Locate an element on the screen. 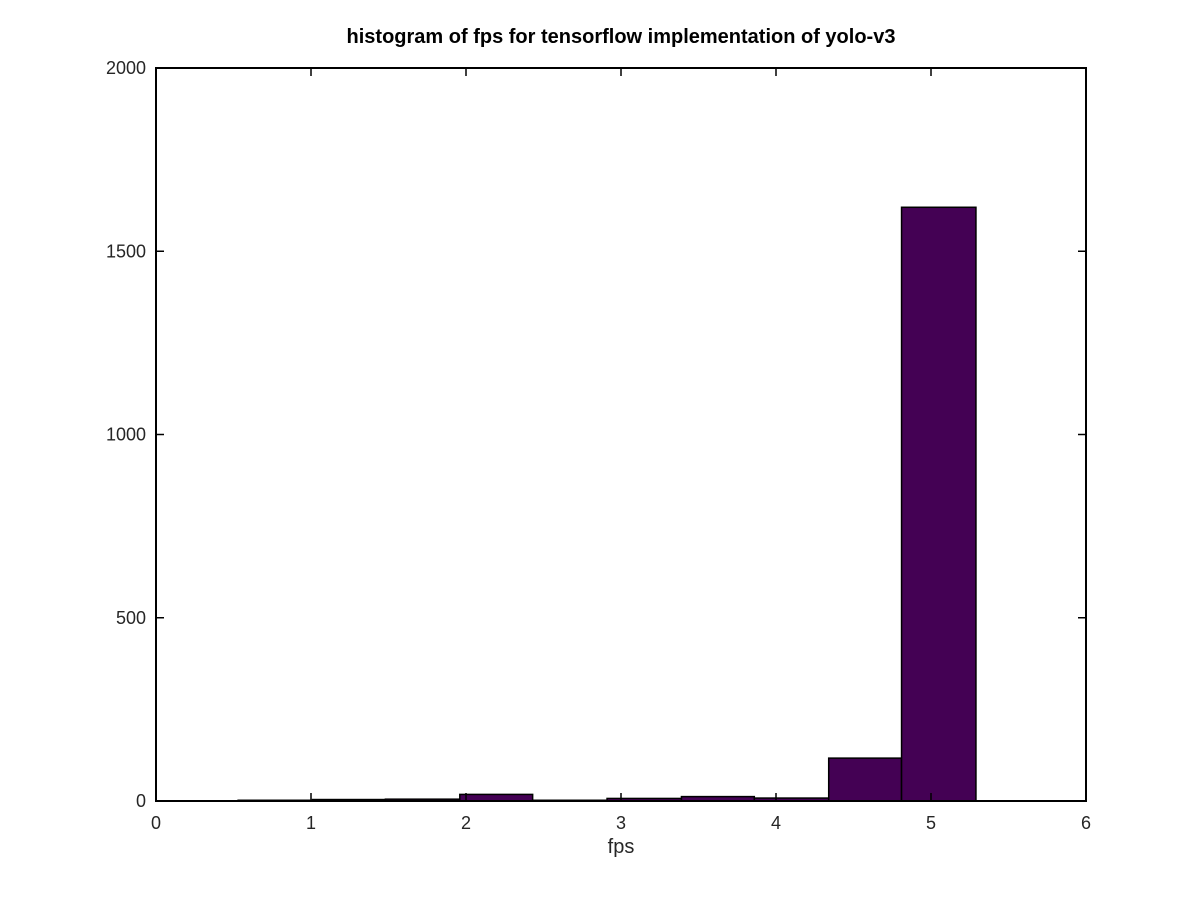 The width and height of the screenshot is (1200, 900). y-tick-label-2000: 2000 is located at coordinates (126, 68).